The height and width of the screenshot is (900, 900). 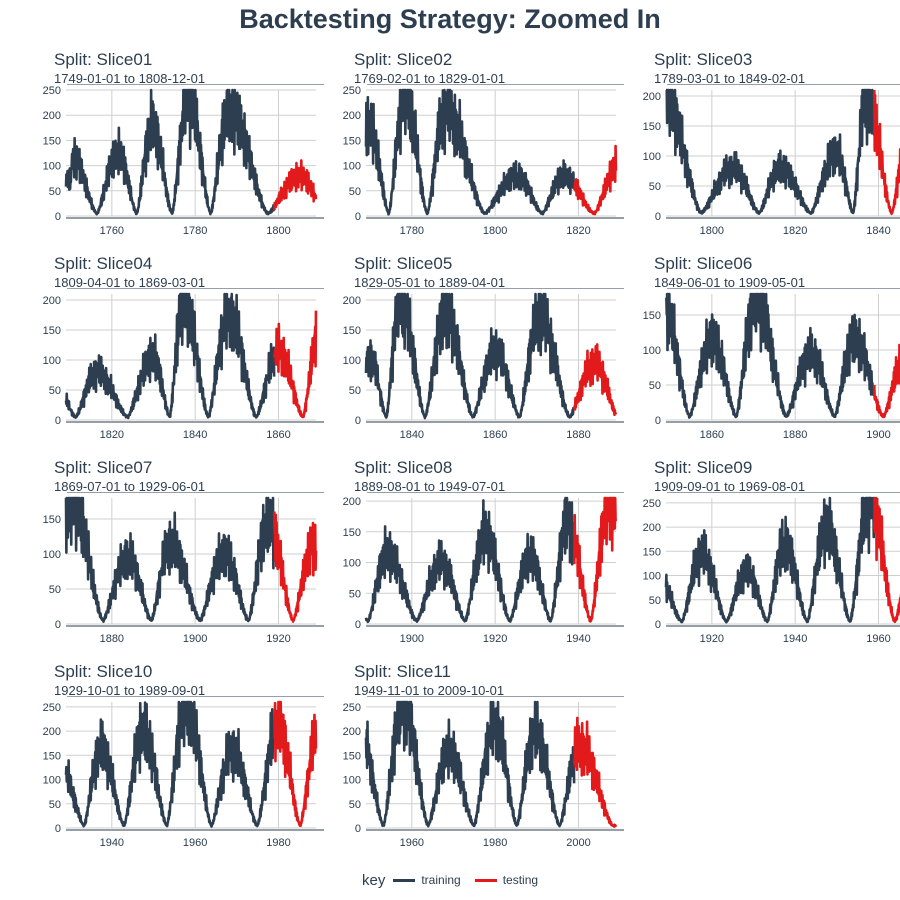 I want to click on panel-plot: 0 50 100 150 200 250 1960 1980 2000, so click(x=483, y=772).